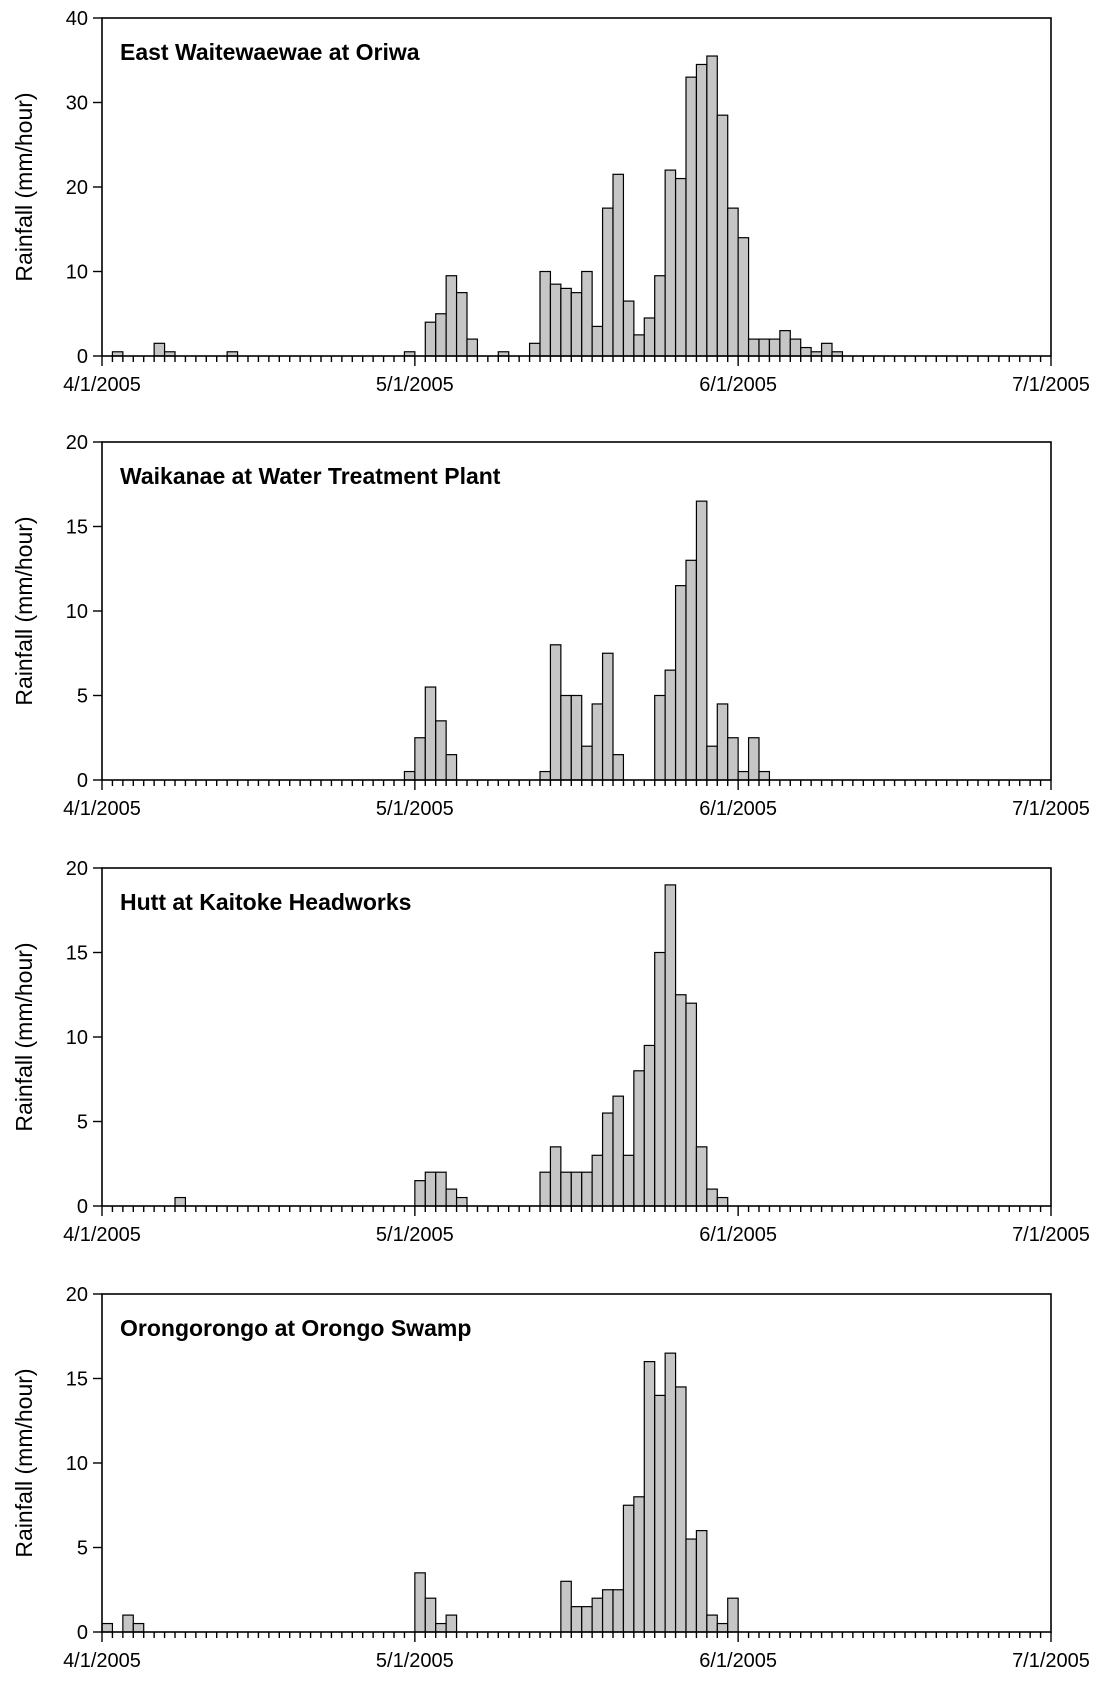  I want to click on y-tick-label: 40, so click(77, 19).